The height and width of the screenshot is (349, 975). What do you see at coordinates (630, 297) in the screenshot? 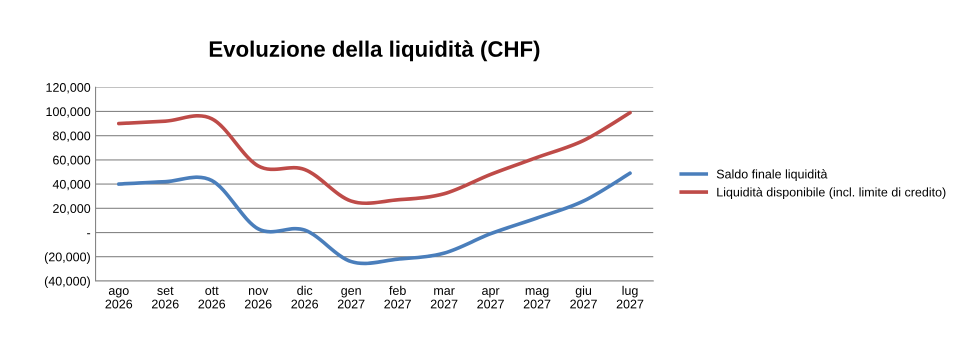
I see `x-tick-label: lug 2027` at bounding box center [630, 297].